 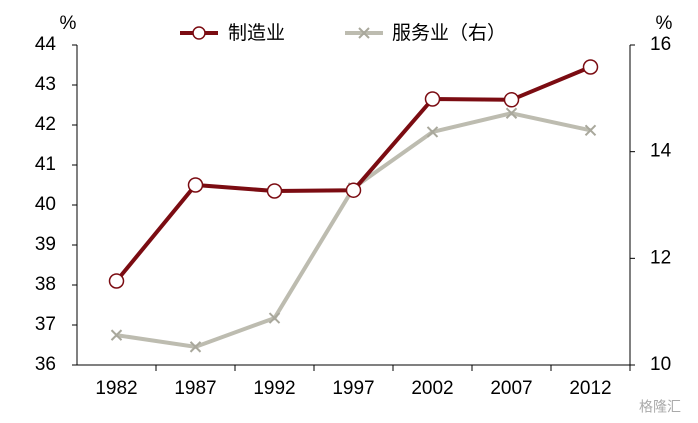 I want to click on y-tick-label: 37, so click(x=45, y=324).